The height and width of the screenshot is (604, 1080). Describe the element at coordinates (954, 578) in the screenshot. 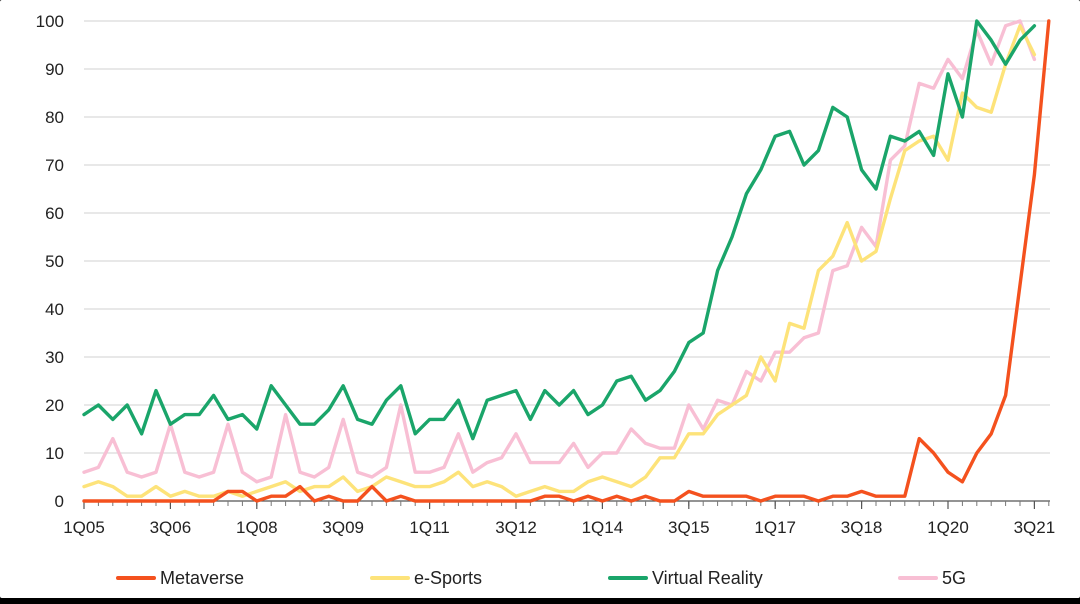

I see `legend-label-5g: 5G` at that location.